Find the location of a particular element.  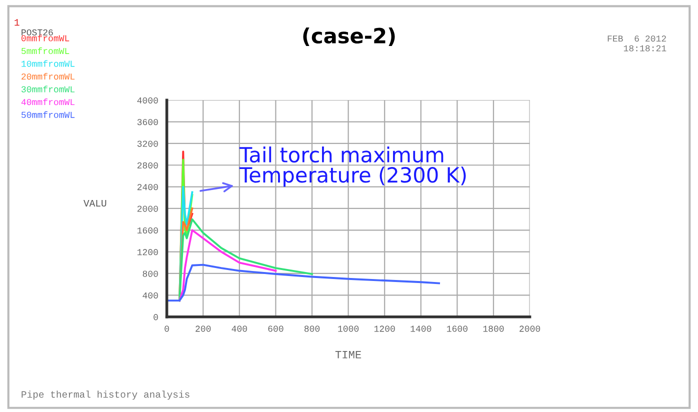

text: FEB 6 2012 18:18:21 is located at coordinates (637, 44).